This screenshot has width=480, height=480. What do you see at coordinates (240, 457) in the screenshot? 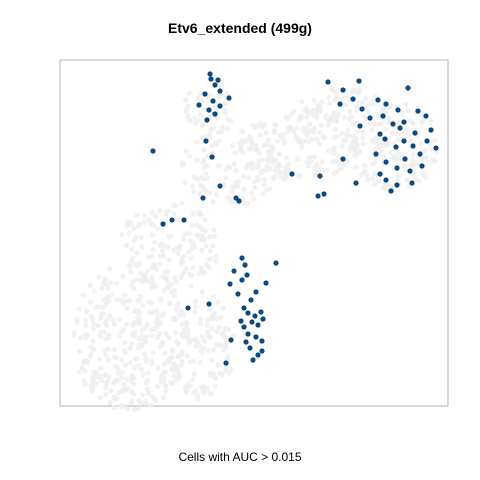
I see `x-axis-label: Cells with AUC > 0.015` at bounding box center [240, 457].